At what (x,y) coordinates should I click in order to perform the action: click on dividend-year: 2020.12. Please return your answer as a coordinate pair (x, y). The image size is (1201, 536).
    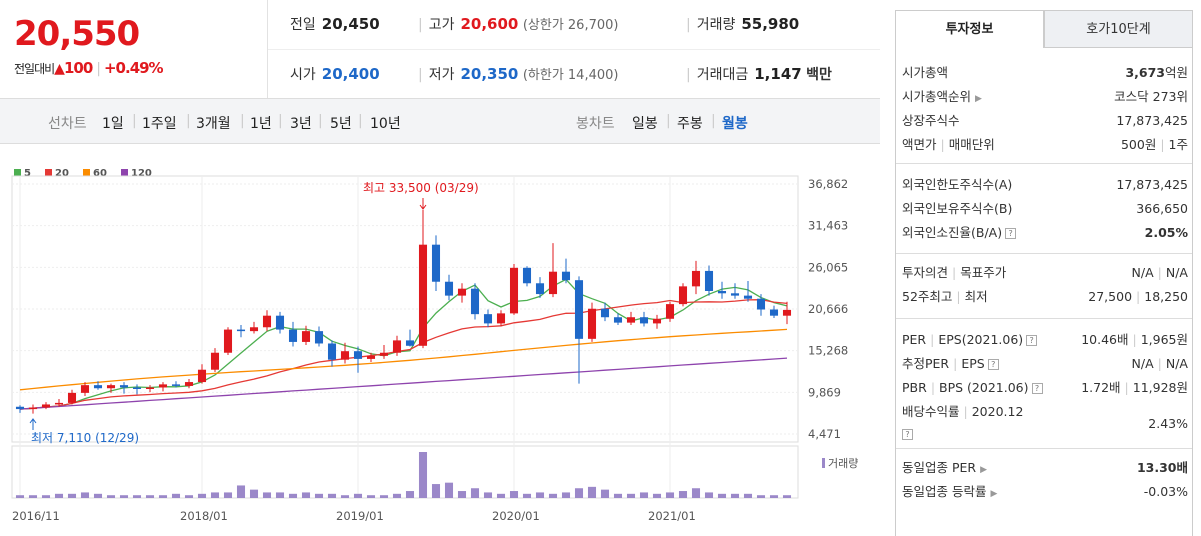
    Looking at the image, I should click on (997, 411).